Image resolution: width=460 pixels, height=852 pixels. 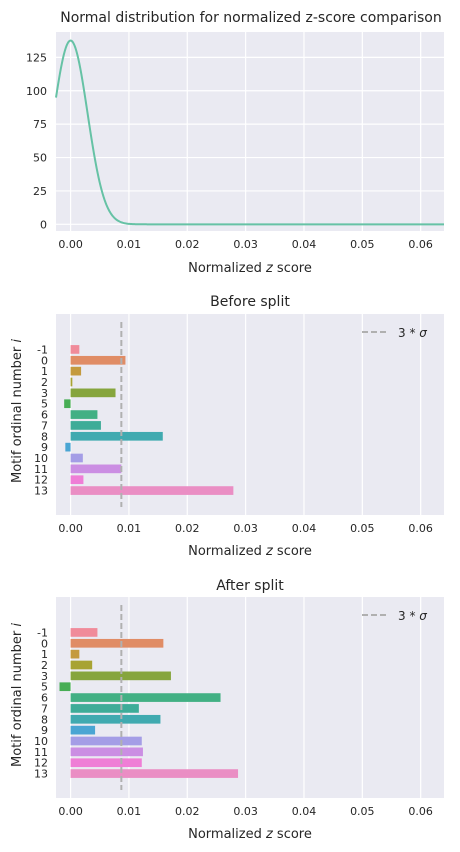 What do you see at coordinates (36, 91) in the screenshot?
I see `y-tick-label: 100` at bounding box center [36, 91].